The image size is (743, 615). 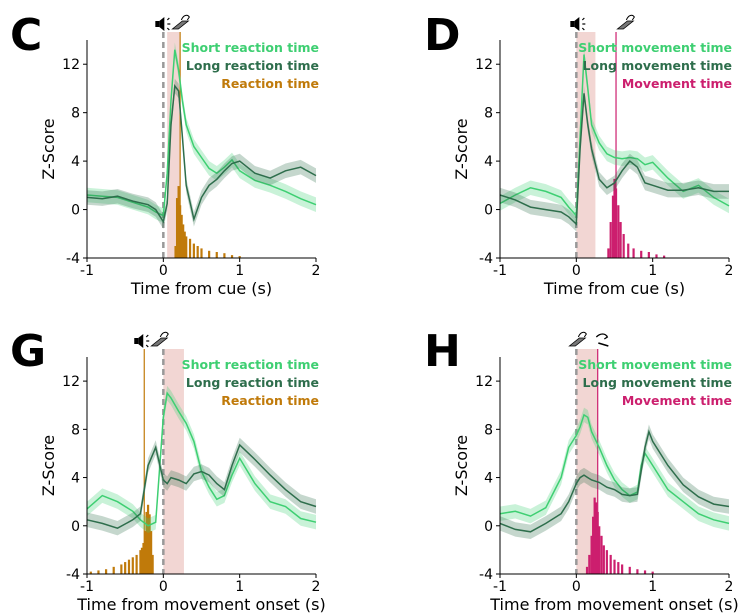 What do you see at coordinates (252, 65) in the screenshot?
I see `legend-entry: Long reaction time` at bounding box center [252, 65].